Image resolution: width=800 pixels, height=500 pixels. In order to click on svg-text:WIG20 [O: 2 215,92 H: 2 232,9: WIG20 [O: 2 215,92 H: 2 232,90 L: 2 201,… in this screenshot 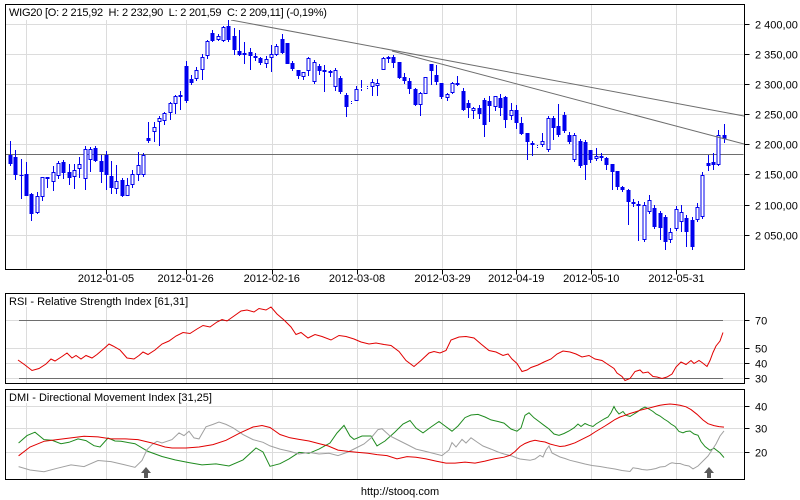, I will do `click(168, 13)`.